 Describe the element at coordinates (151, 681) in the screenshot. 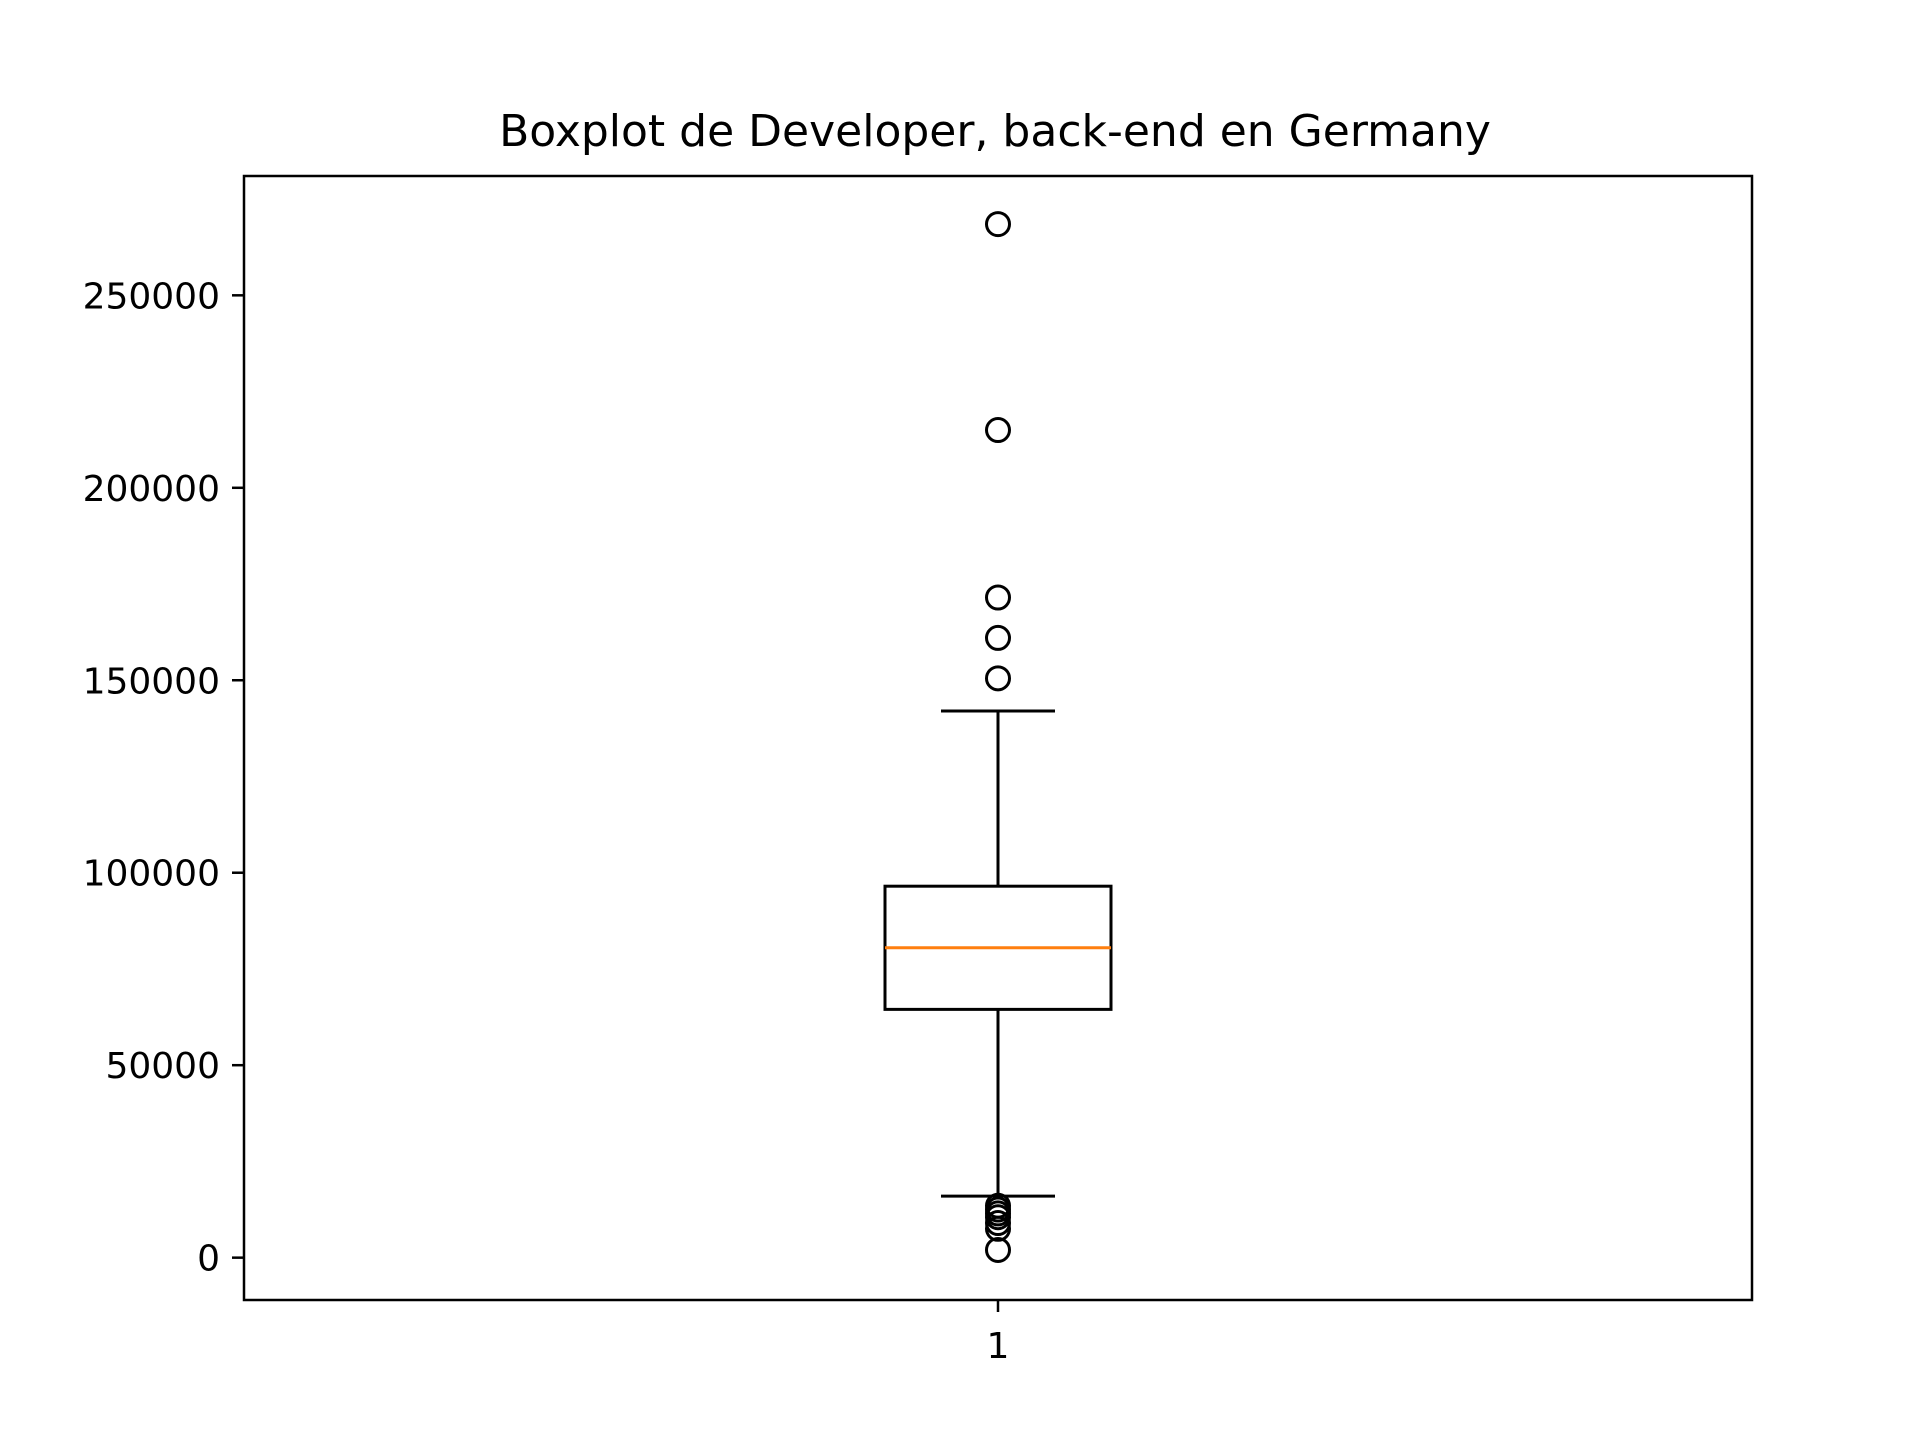

I see `y-tick-label: 150000` at that location.